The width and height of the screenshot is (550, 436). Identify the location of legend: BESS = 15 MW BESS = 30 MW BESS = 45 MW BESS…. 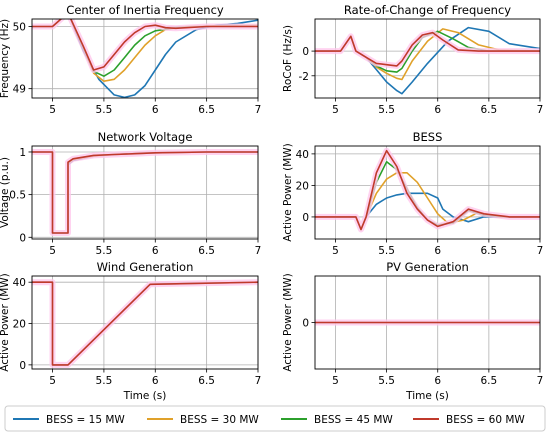
(275, 418).